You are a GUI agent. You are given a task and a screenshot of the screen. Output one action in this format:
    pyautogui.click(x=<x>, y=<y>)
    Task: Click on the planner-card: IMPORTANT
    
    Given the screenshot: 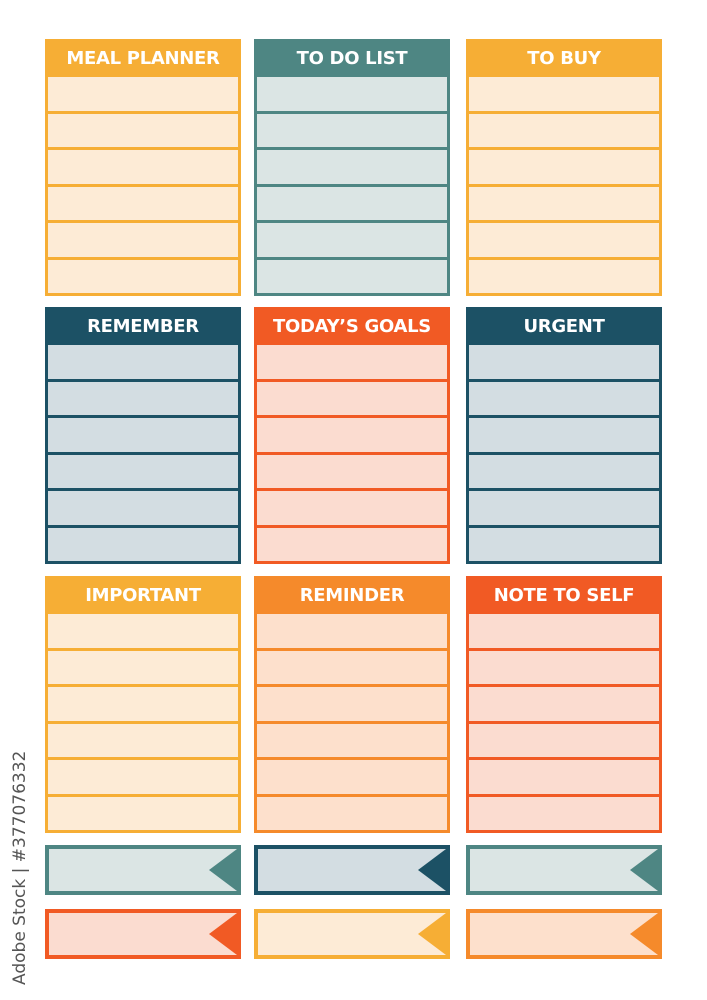 What is the action you would take?
    pyautogui.click(x=143, y=704)
    